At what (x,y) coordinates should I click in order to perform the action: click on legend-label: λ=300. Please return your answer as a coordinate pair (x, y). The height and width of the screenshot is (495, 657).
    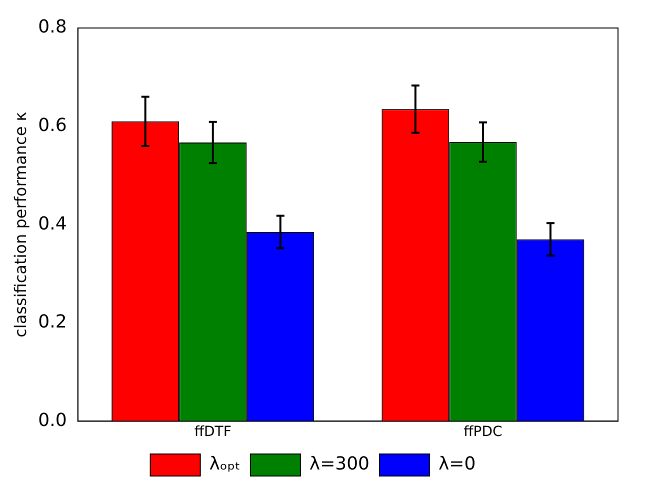
    Looking at the image, I should click on (339, 464).